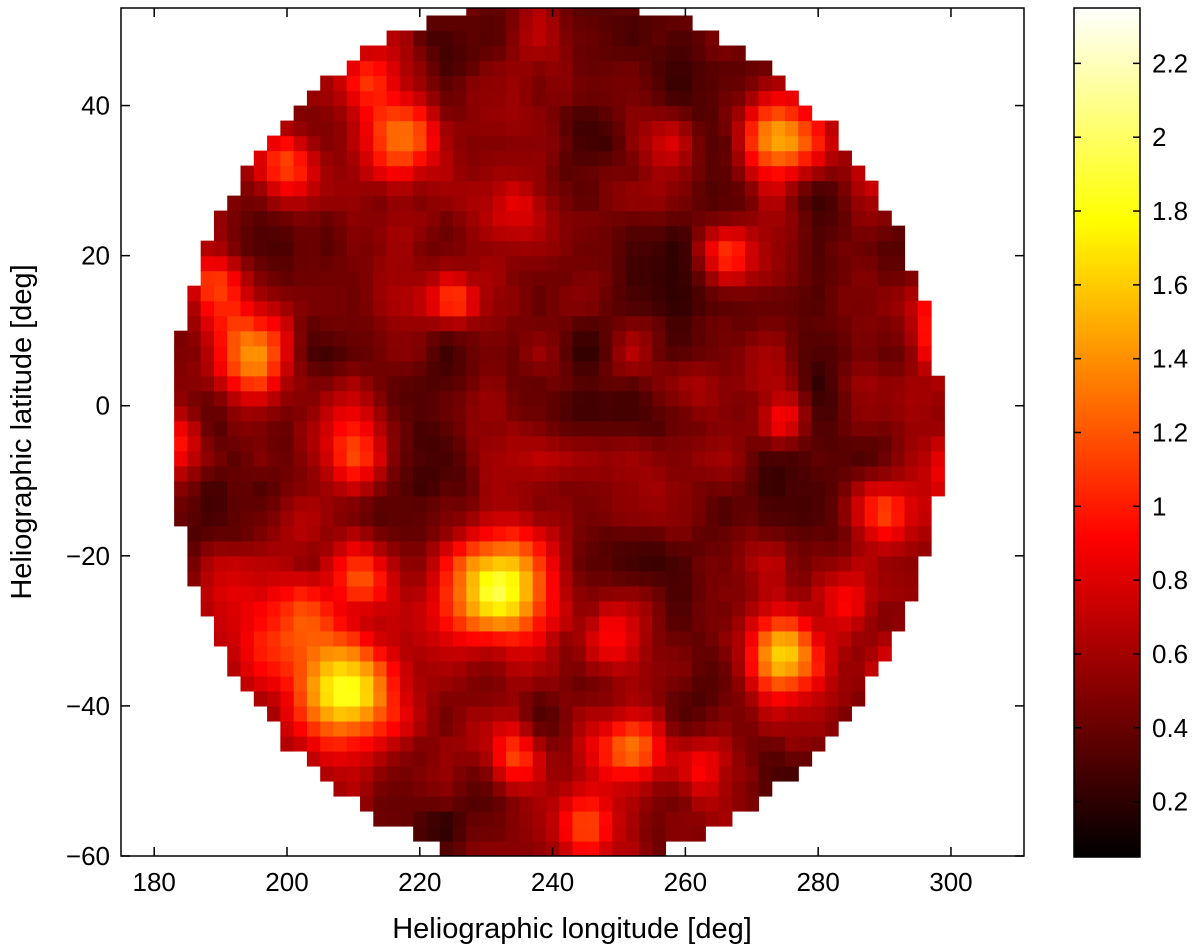 The width and height of the screenshot is (1200, 947). What do you see at coordinates (1170, 285) in the screenshot?
I see `colorbar-tick-label: 1.6` at bounding box center [1170, 285].